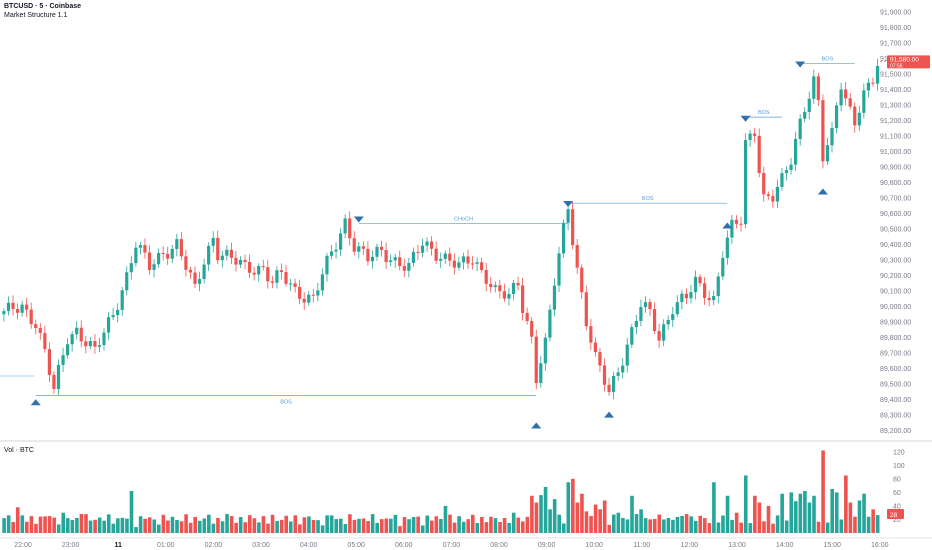  I want to click on price-tick-label: 91,200.00, so click(895, 121).